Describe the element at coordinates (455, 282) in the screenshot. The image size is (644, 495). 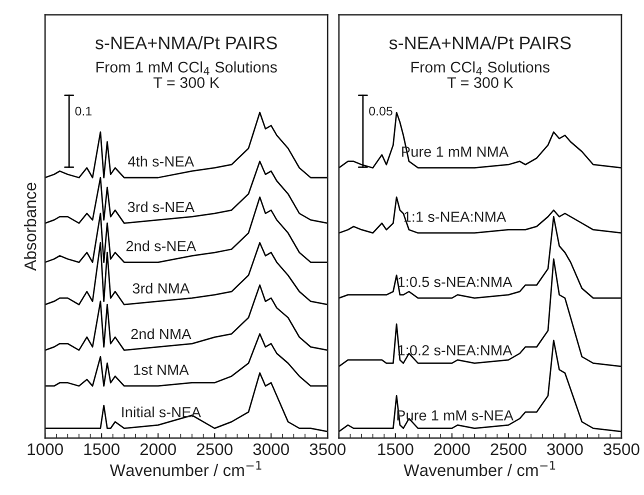
I see `series-label: 1:0.5 s-NEA:NMA` at that location.